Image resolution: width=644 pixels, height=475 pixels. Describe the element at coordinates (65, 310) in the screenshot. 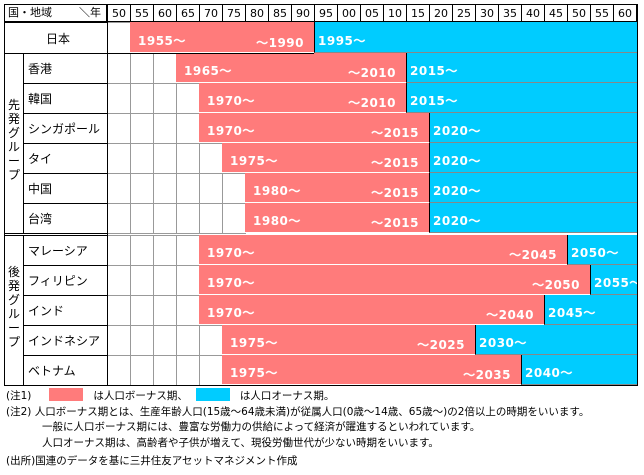

I see `country-name: インド` at that location.